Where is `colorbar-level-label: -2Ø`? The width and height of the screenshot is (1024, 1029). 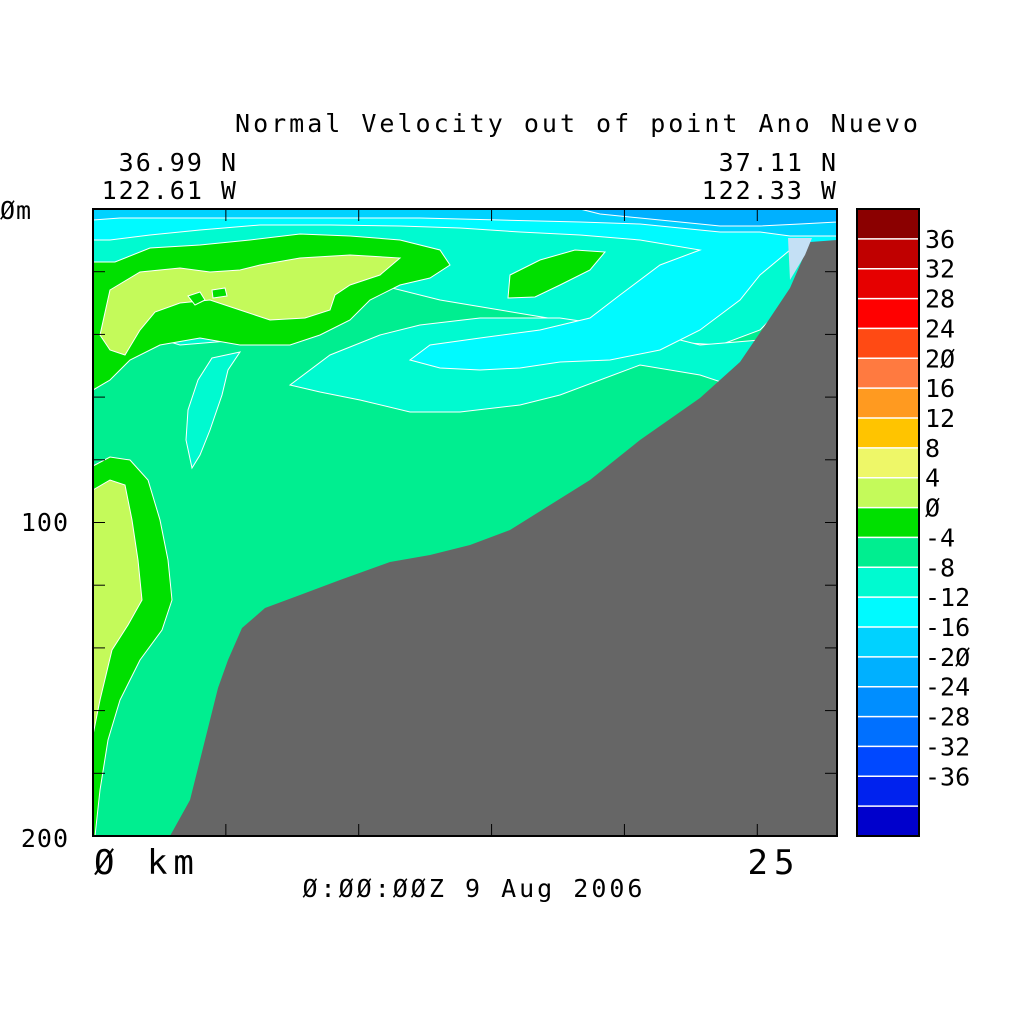
colorbar-level-label: -2Ø is located at coordinates (947, 657).